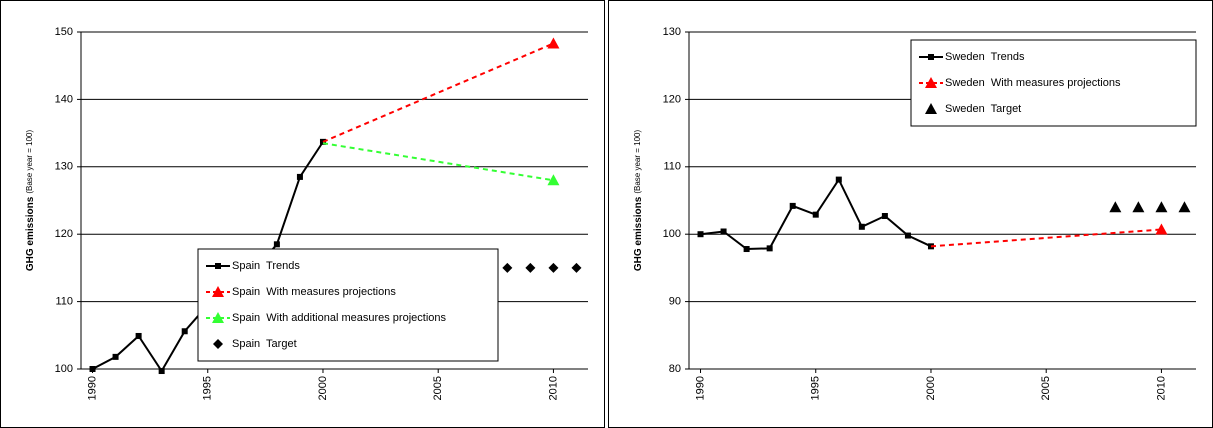 This screenshot has width=1213, height=428. What do you see at coordinates (675, 369) in the screenshot?
I see `y-tick-label: 80` at bounding box center [675, 369].